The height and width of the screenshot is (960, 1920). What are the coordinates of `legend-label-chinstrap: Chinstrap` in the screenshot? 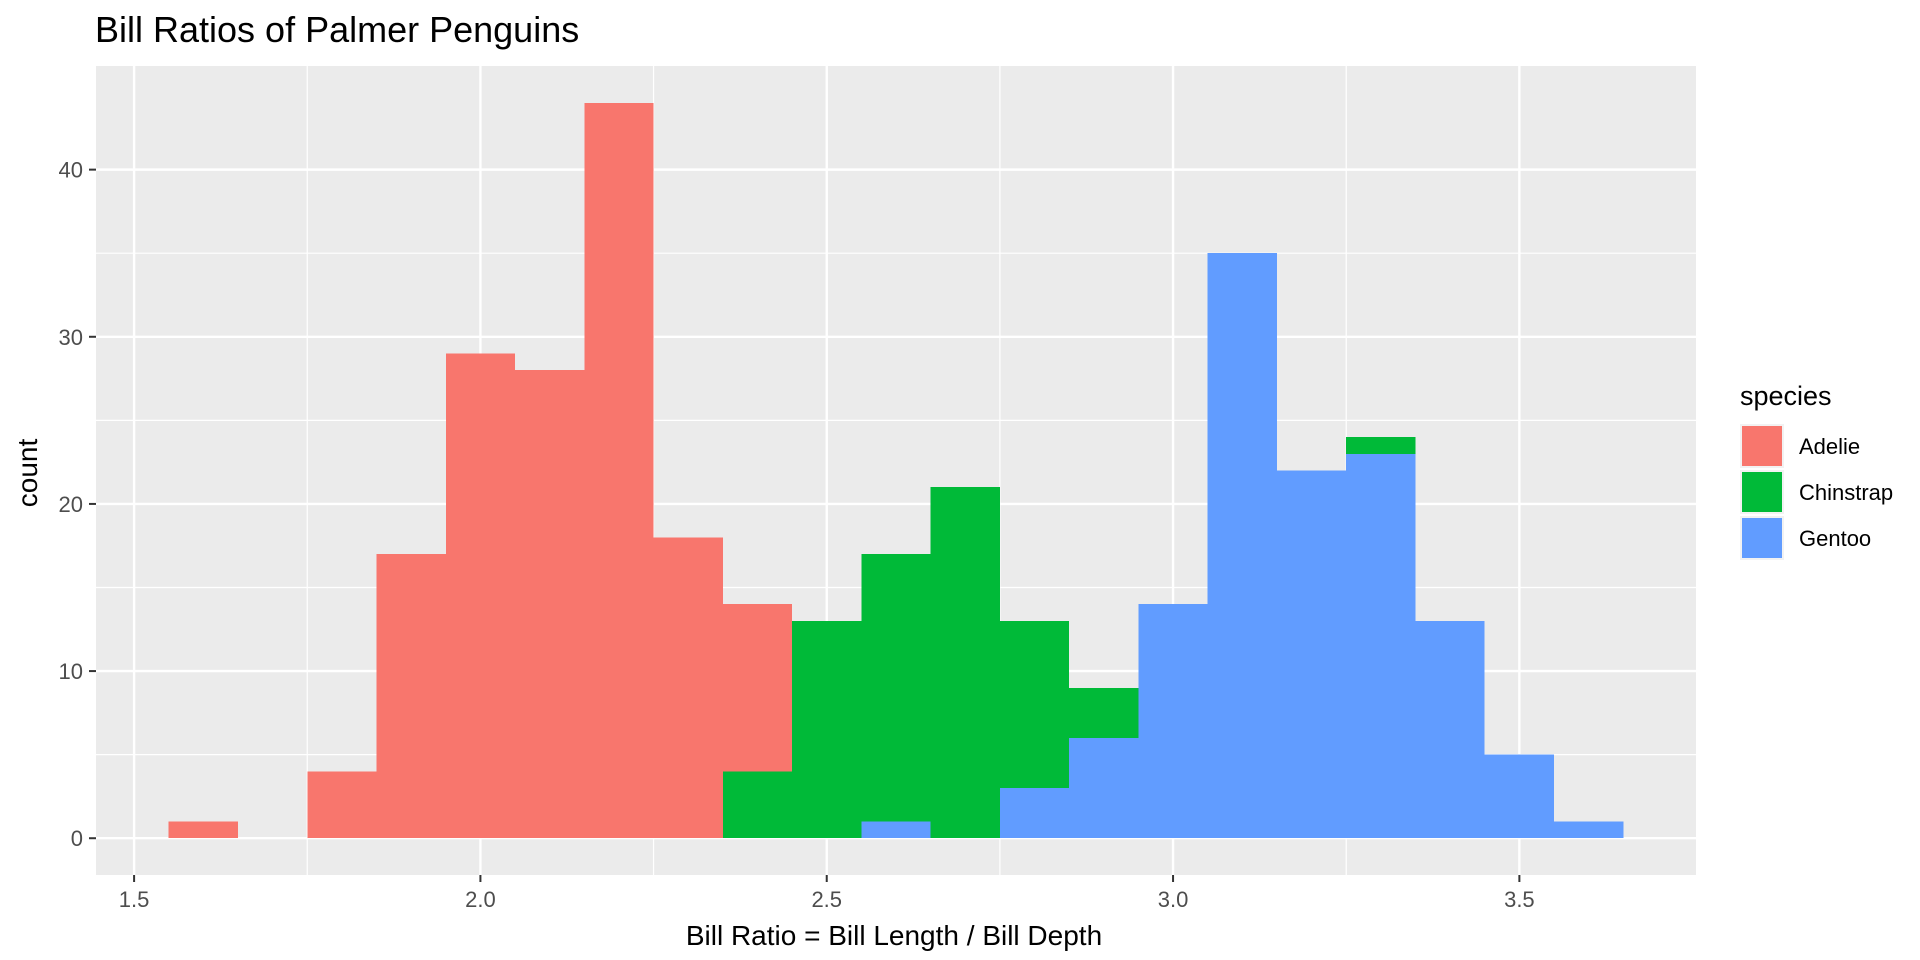 It's located at (1846, 492).